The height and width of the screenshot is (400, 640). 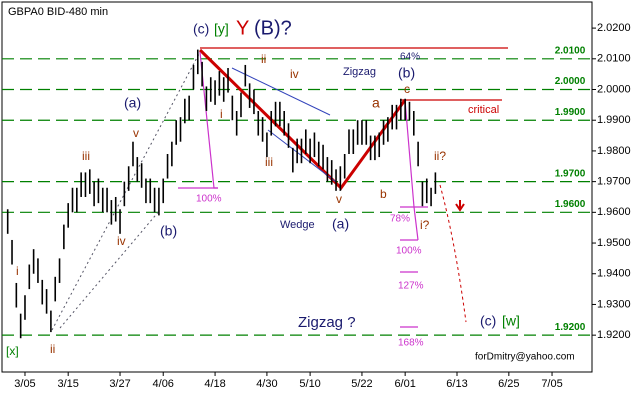 What do you see at coordinates (400, 219) in the screenshot?
I see `annotation: 78%` at bounding box center [400, 219].